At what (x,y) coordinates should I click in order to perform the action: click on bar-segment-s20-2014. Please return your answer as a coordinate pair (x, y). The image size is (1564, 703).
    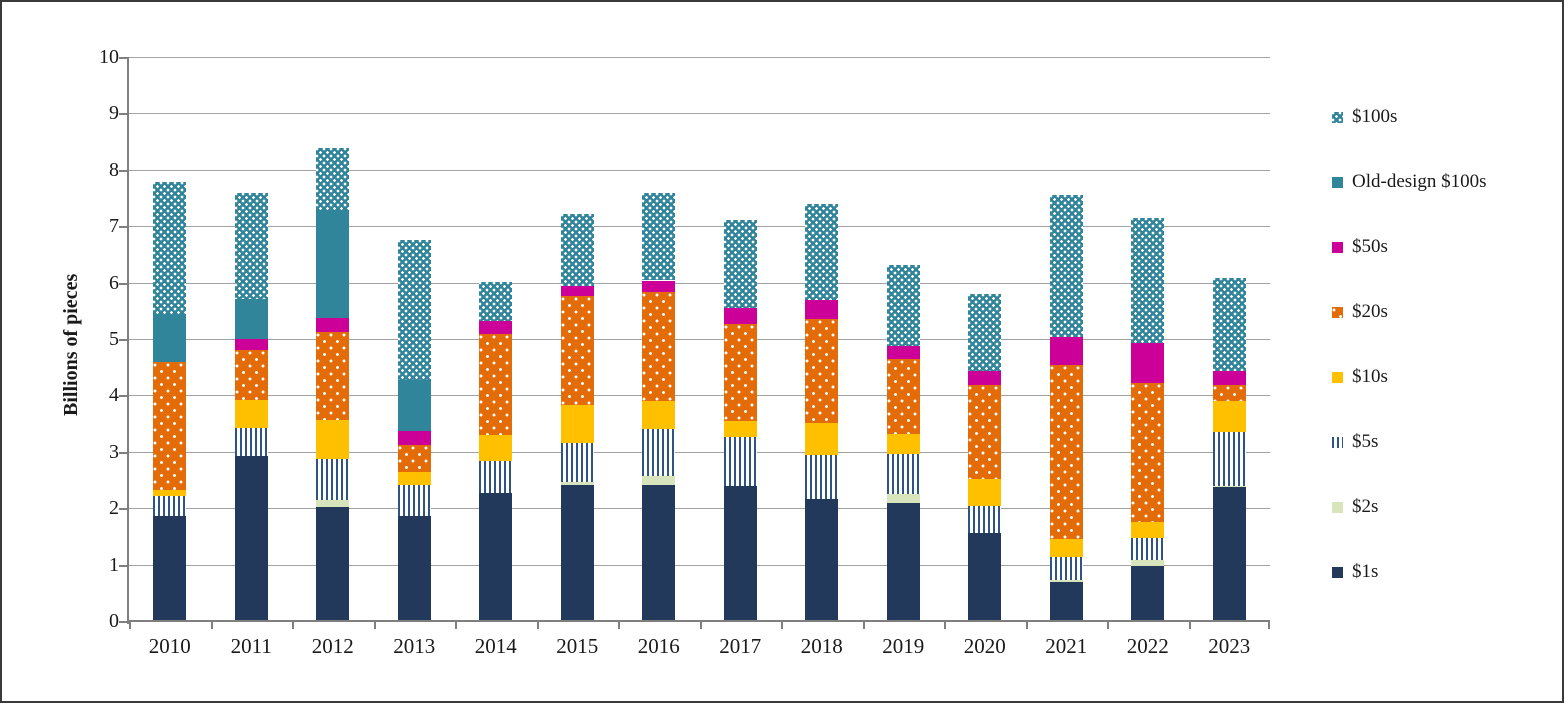
    Looking at the image, I should click on (496, 384).